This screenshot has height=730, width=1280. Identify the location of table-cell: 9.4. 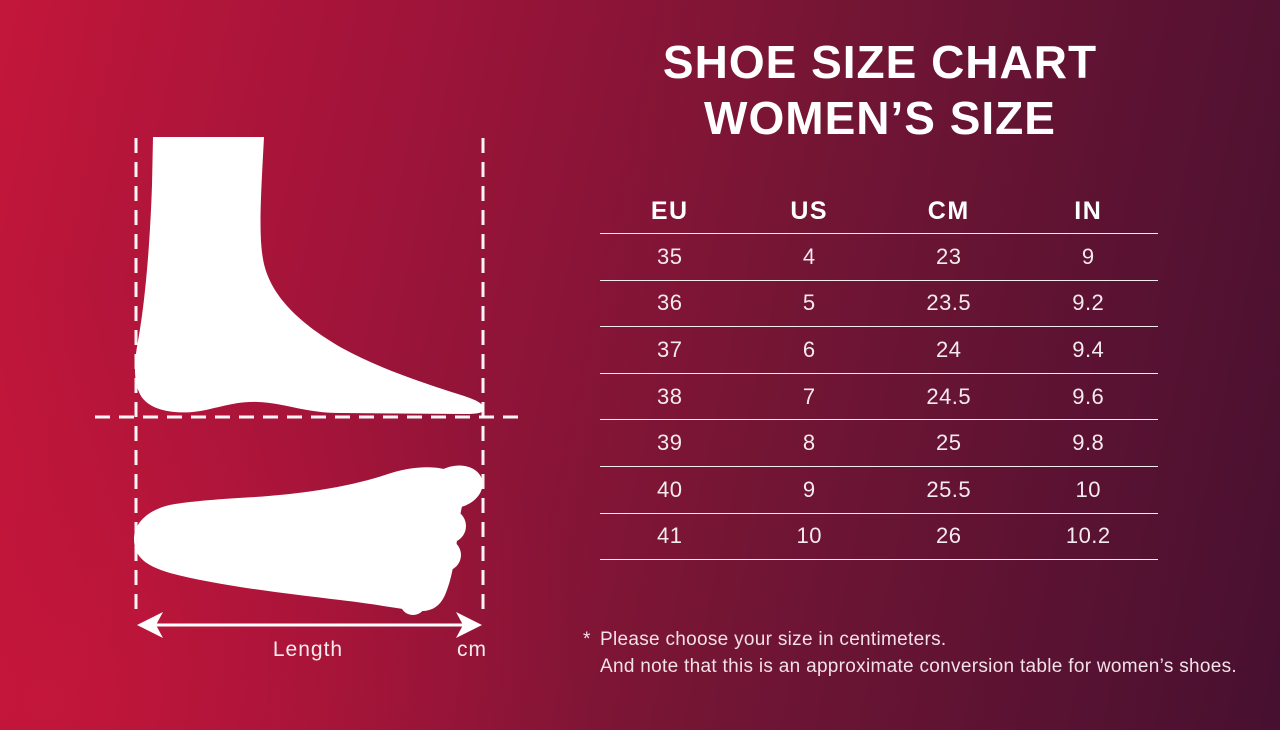
(1088, 349).